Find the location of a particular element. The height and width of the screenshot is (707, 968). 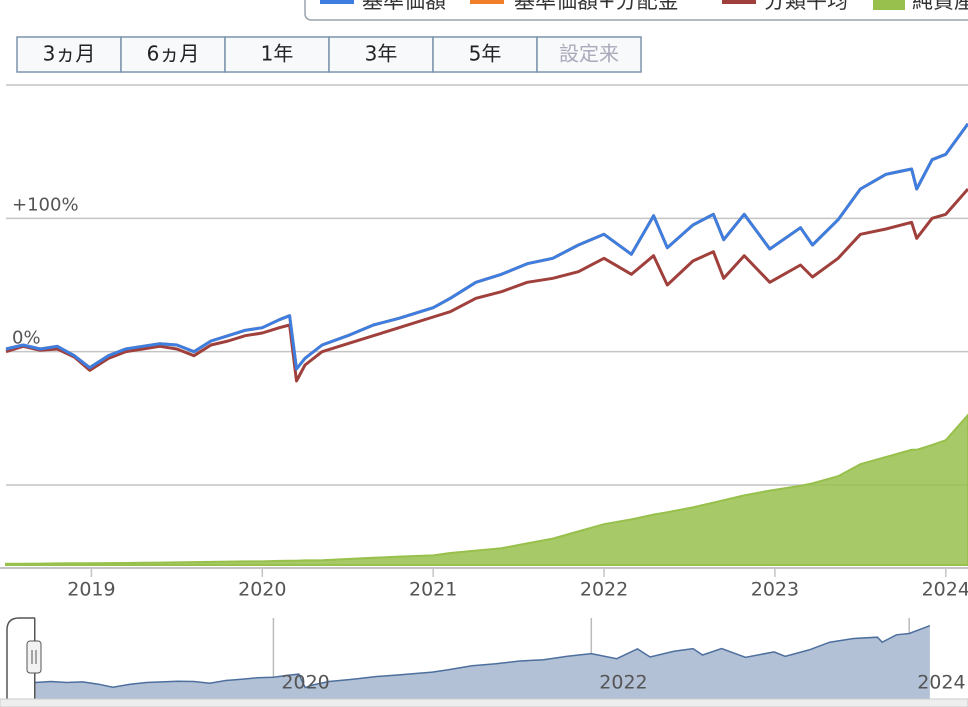

x-tick-label: 2021 is located at coordinates (433, 590).